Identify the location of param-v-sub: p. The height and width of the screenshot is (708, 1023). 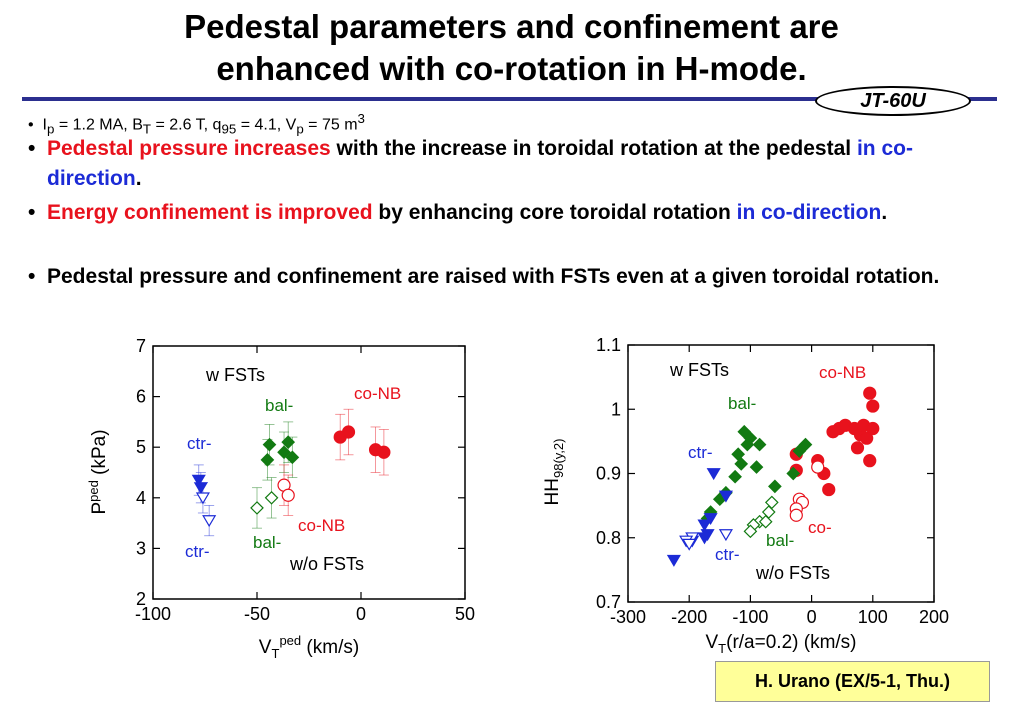
(300, 129).